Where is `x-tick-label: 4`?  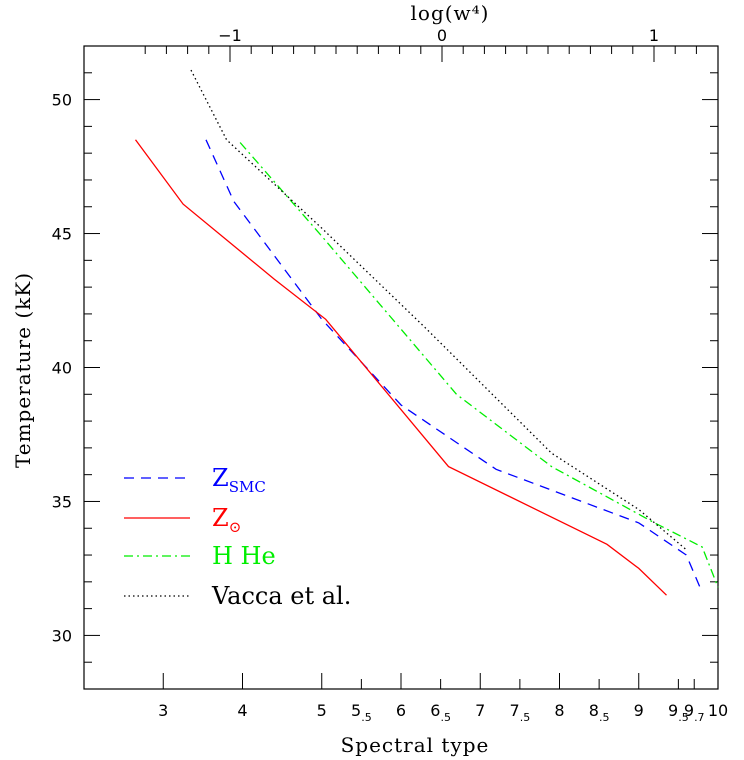
x-tick-label: 4 is located at coordinates (242, 710).